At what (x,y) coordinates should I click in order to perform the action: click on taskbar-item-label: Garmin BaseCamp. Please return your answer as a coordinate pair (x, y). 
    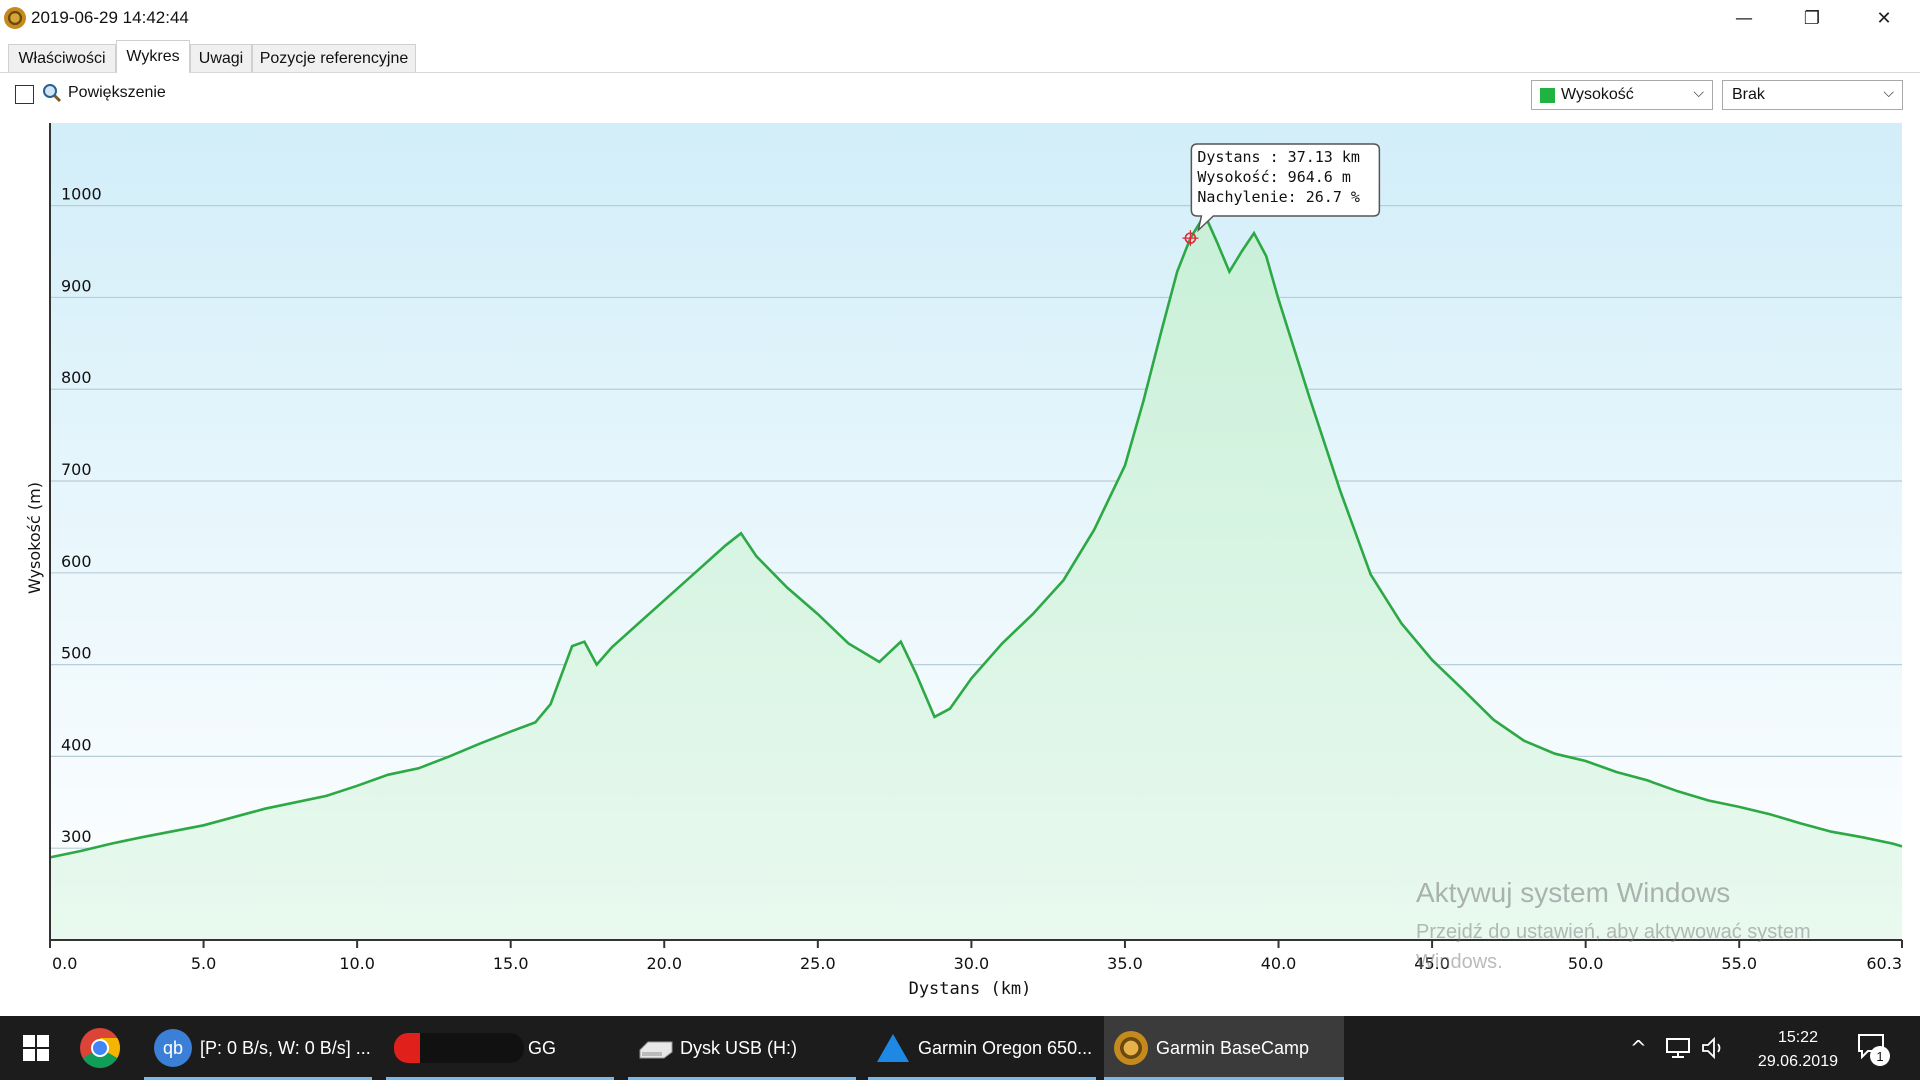
    Looking at the image, I should click on (1233, 1047).